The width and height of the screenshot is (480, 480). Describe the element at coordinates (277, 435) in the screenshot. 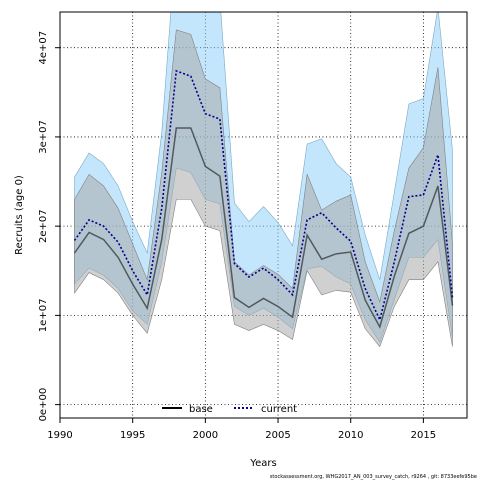

I see `x-tick-label-3: 2005` at that location.